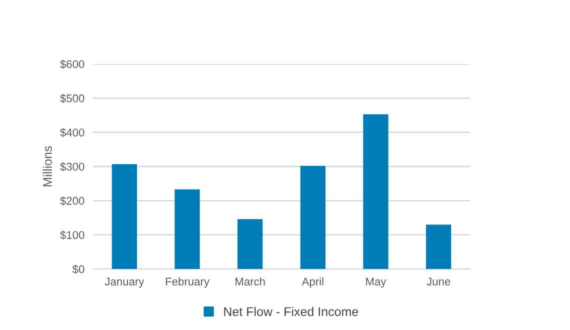  Describe the element at coordinates (188, 282) in the screenshot. I see `x-tick-label: February` at that location.